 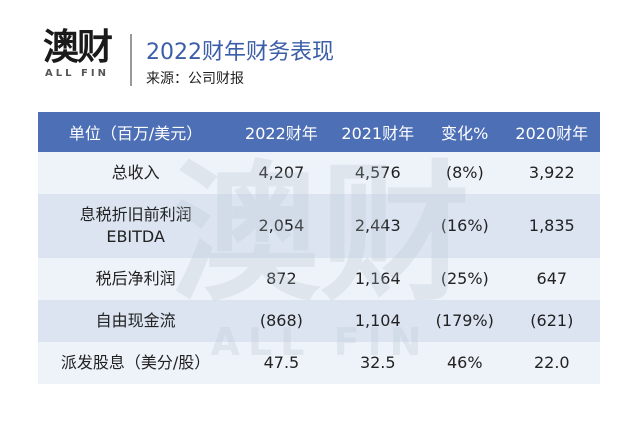 I want to click on row-label: 总收入, so click(x=136, y=173).